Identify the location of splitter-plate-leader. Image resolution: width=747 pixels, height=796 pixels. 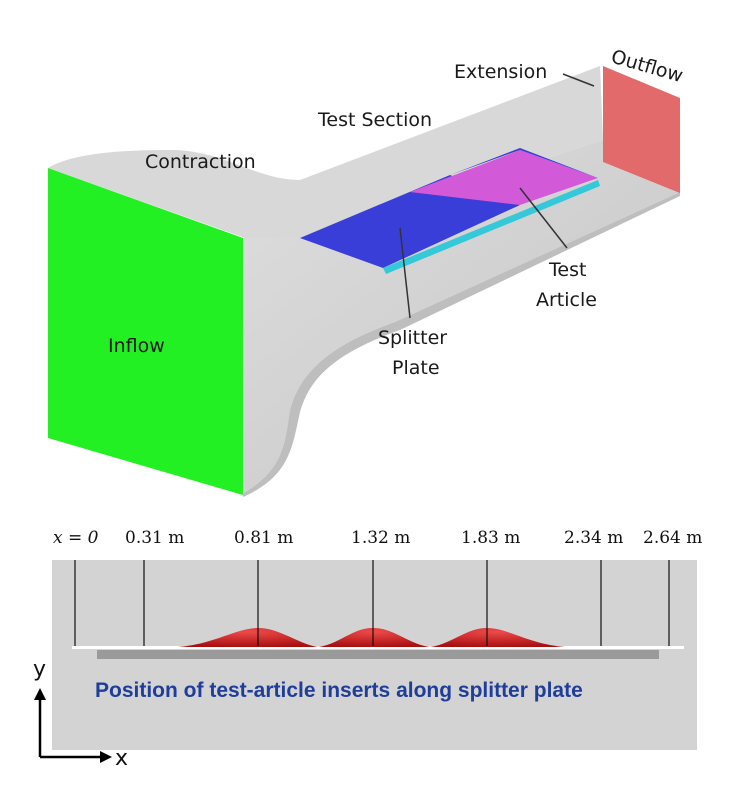
(405, 273).